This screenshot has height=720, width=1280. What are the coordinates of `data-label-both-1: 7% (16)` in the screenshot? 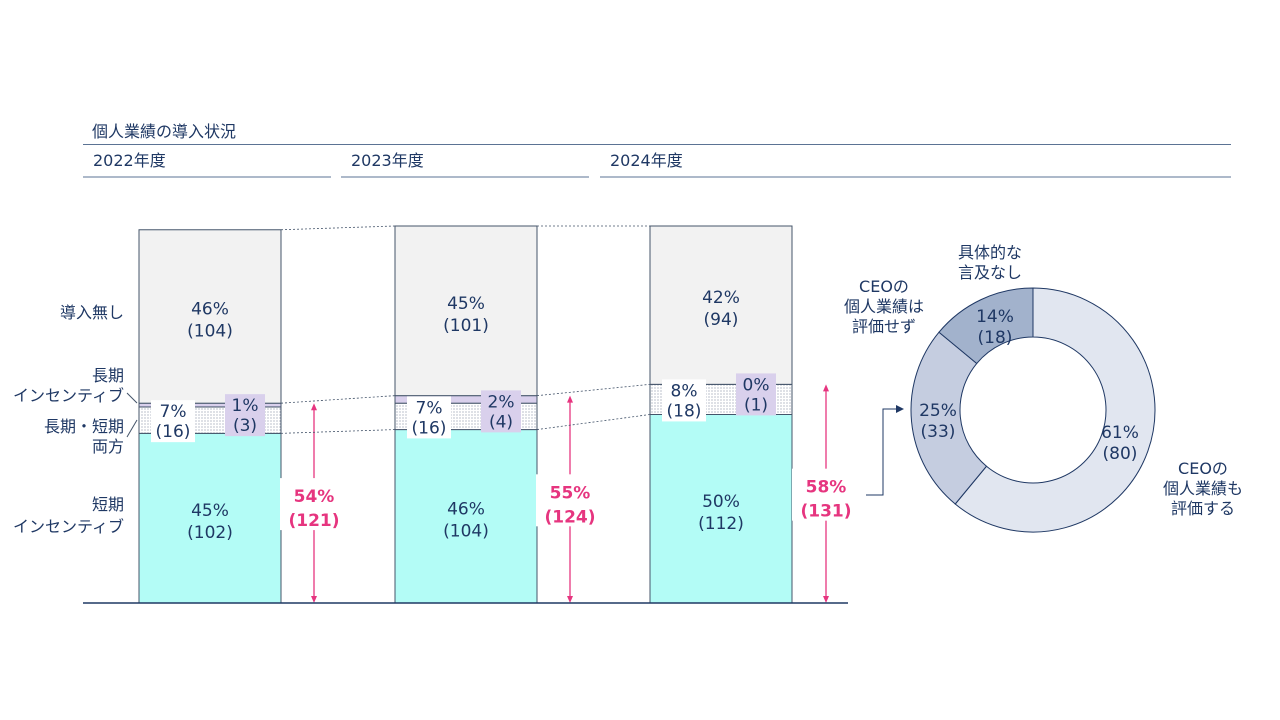 It's located at (429, 418).